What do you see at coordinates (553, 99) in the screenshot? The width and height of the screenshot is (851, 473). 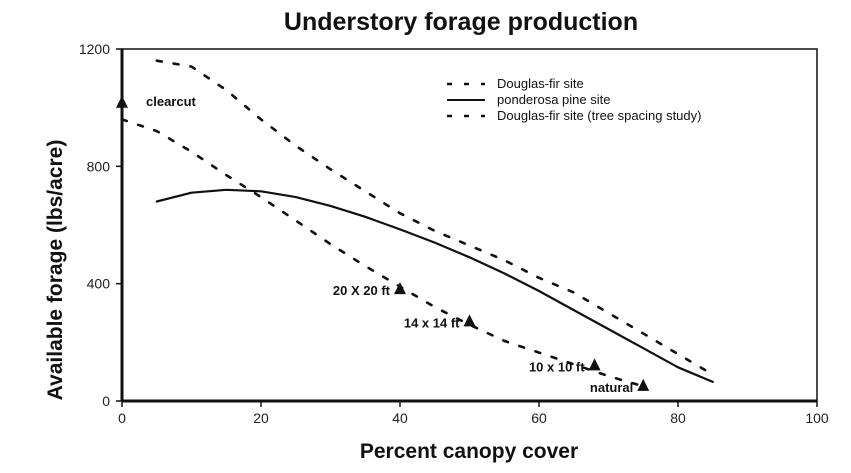 I see `legend-label: ponderosa pine site` at bounding box center [553, 99].